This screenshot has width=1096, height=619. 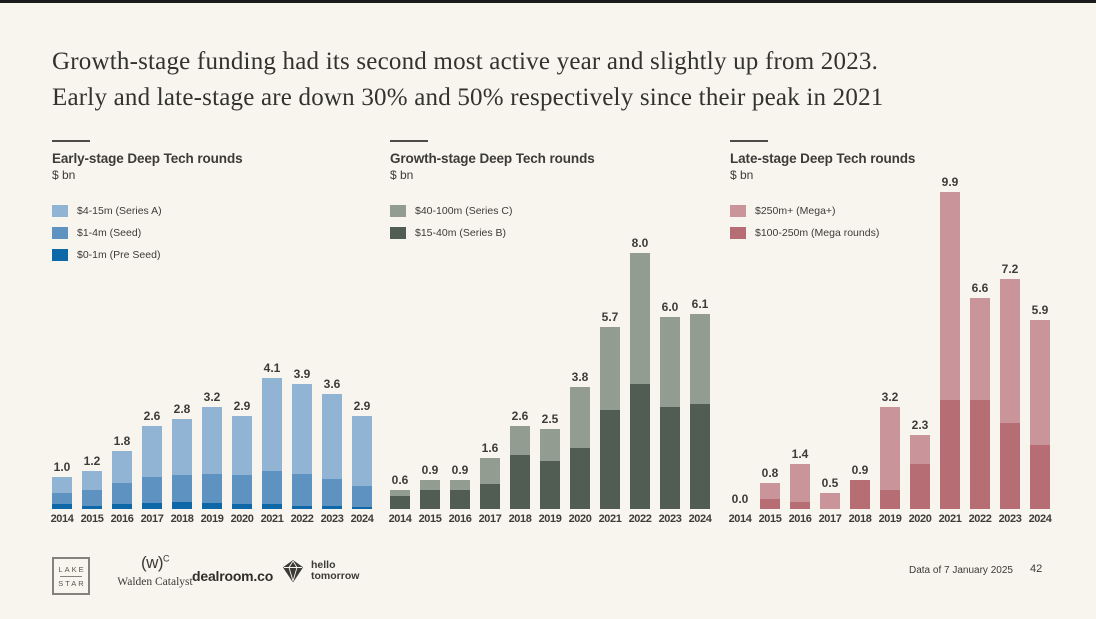 I want to click on bar-value-label: 2.8, so click(x=182, y=409).